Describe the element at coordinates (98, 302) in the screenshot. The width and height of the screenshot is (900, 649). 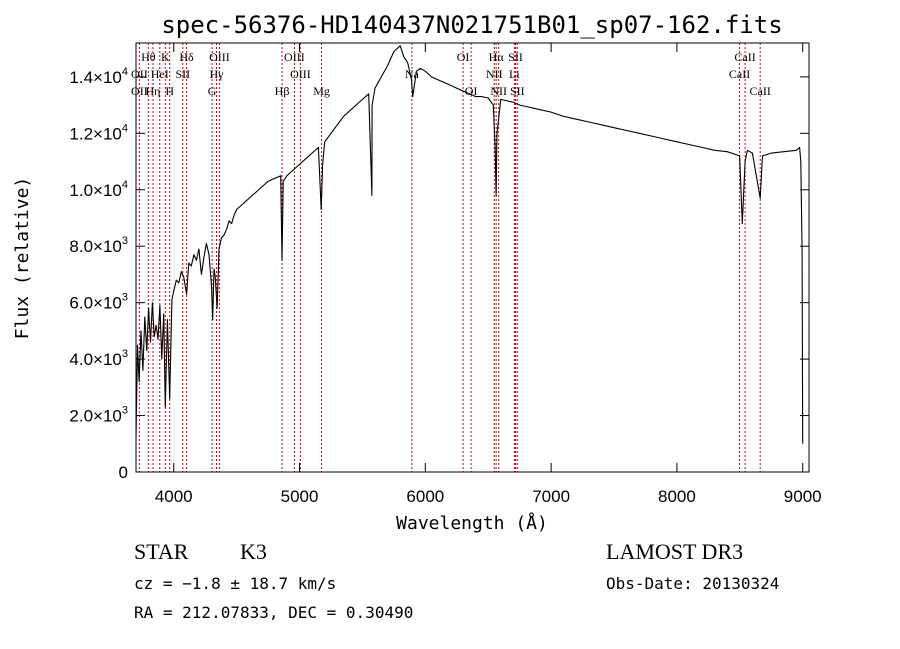
I see `y-tick-label-3: 6.0×10³` at that location.